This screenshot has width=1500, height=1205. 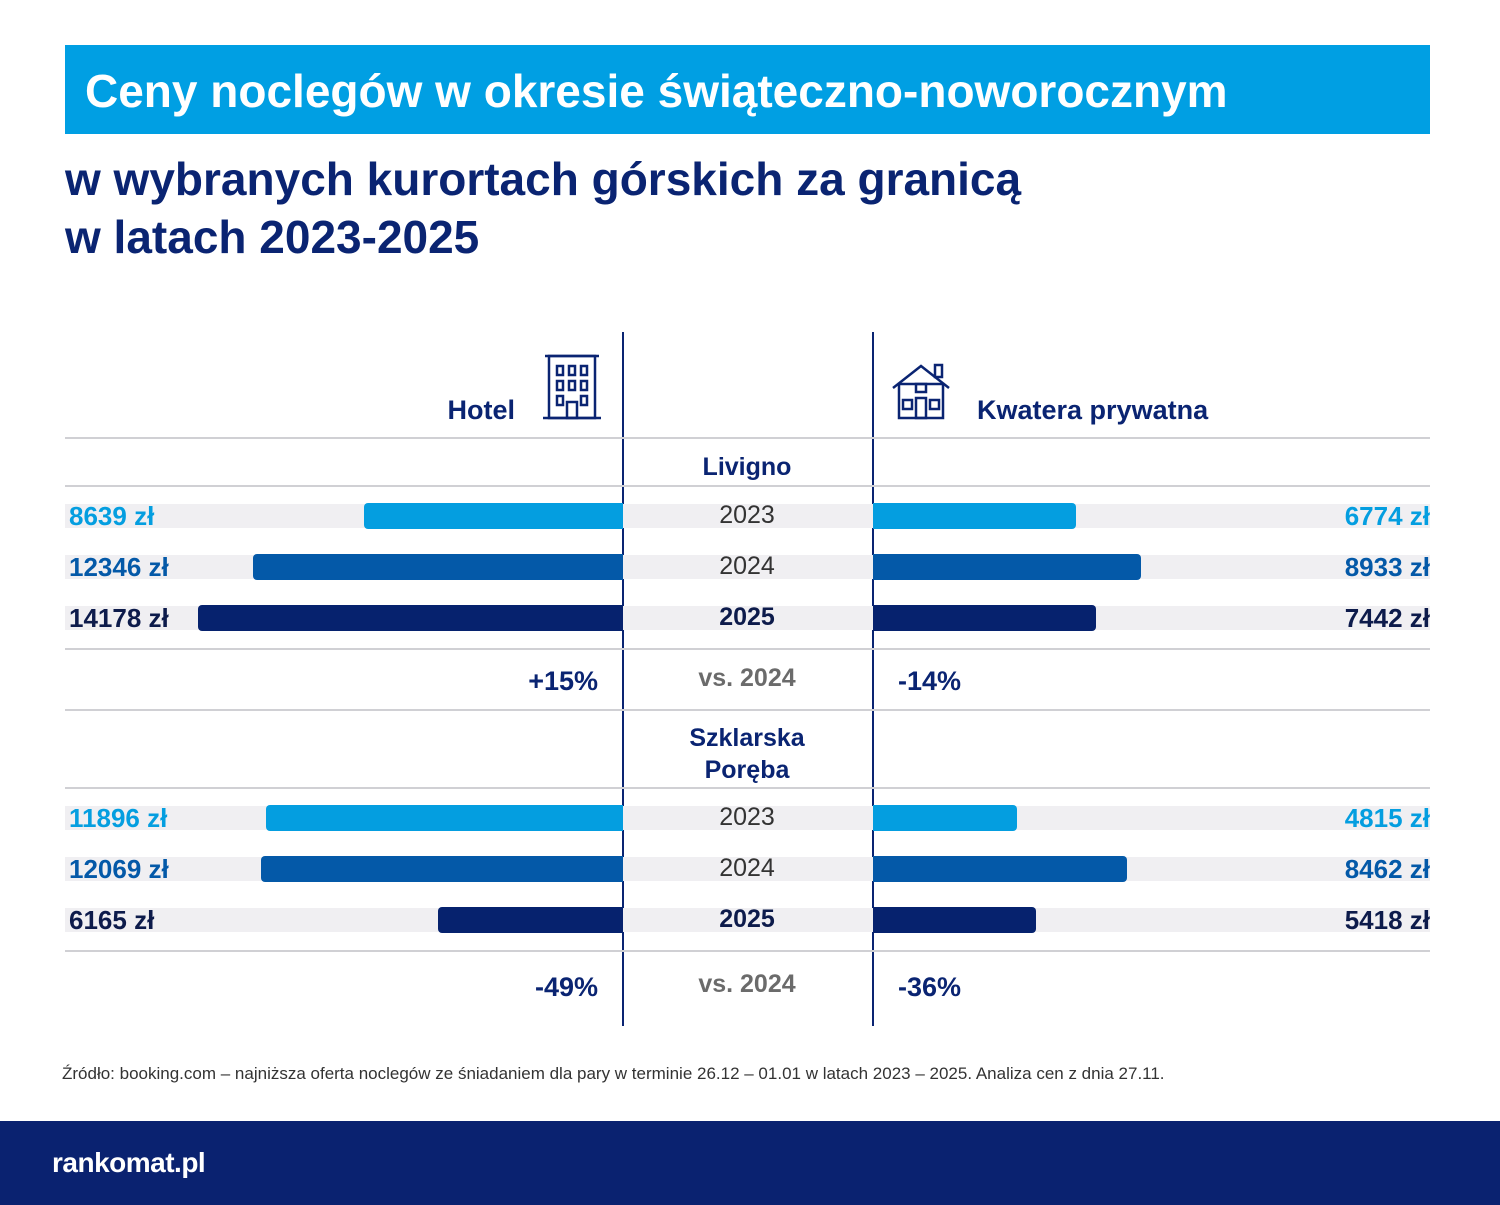 I want to click on change-label: +15%, so click(x=563, y=681).